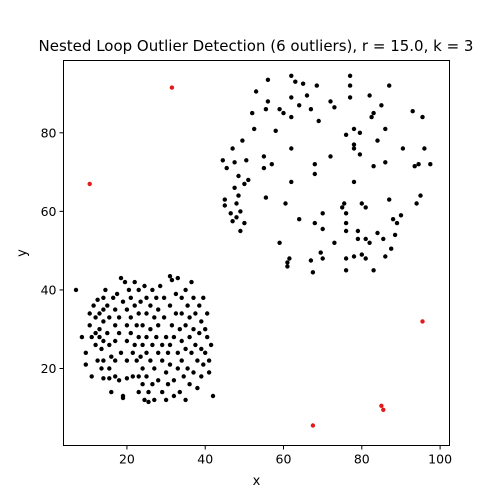 This screenshot has height=500, width=500. Describe the element at coordinates (49, 132) in the screenshot. I see `y-tick-label: 80` at that location.